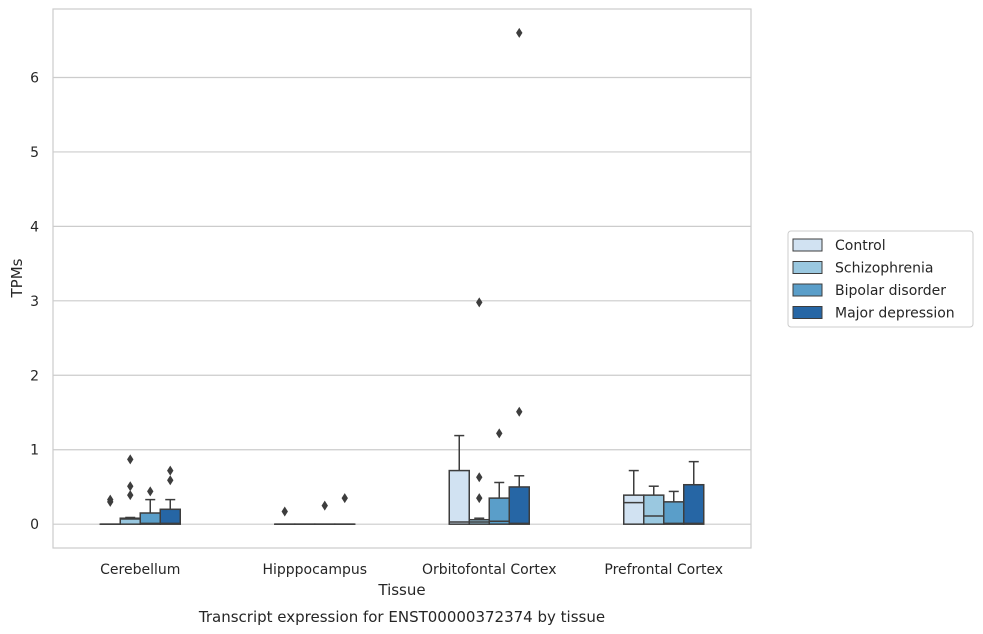 The width and height of the screenshot is (983, 634). I want to click on y-tick-label: 5, so click(34, 153).